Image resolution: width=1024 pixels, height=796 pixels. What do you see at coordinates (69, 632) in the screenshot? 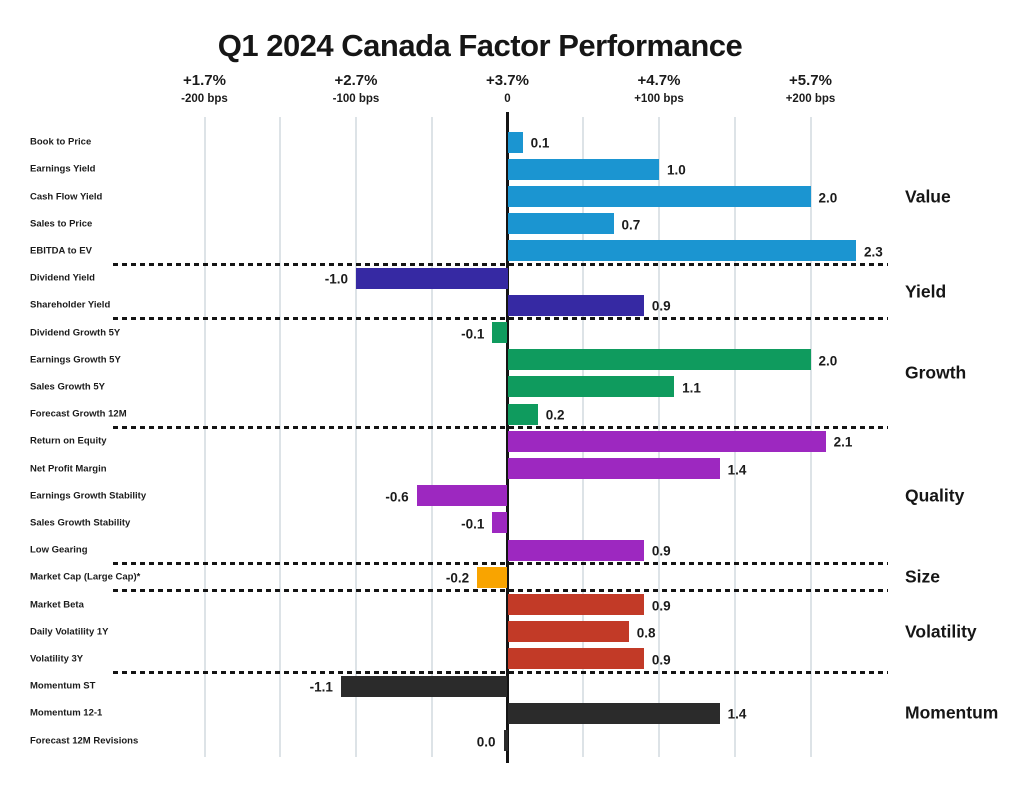
I see `row-label: Daily Volatility 1Y` at bounding box center [69, 632].